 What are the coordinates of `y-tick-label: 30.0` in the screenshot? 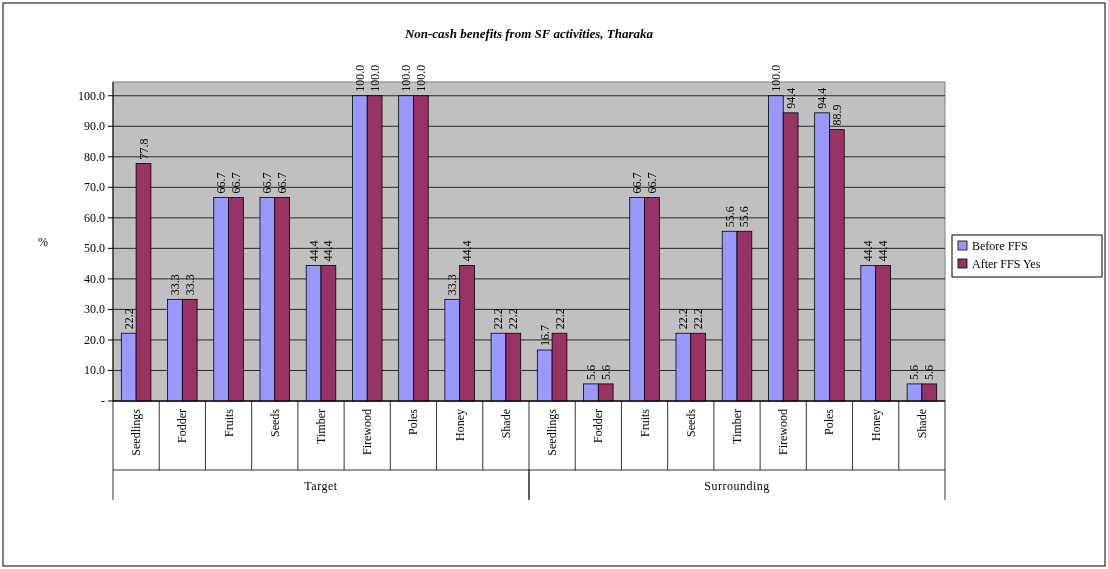 It's located at (94, 309).